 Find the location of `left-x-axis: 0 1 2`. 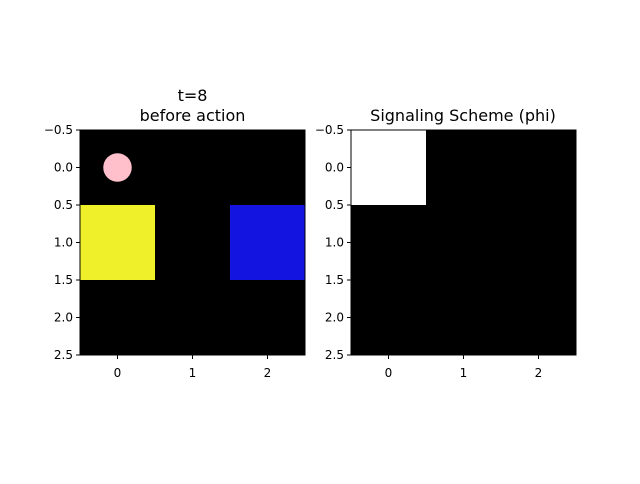

left-x-axis: 0 1 2 is located at coordinates (193, 367).